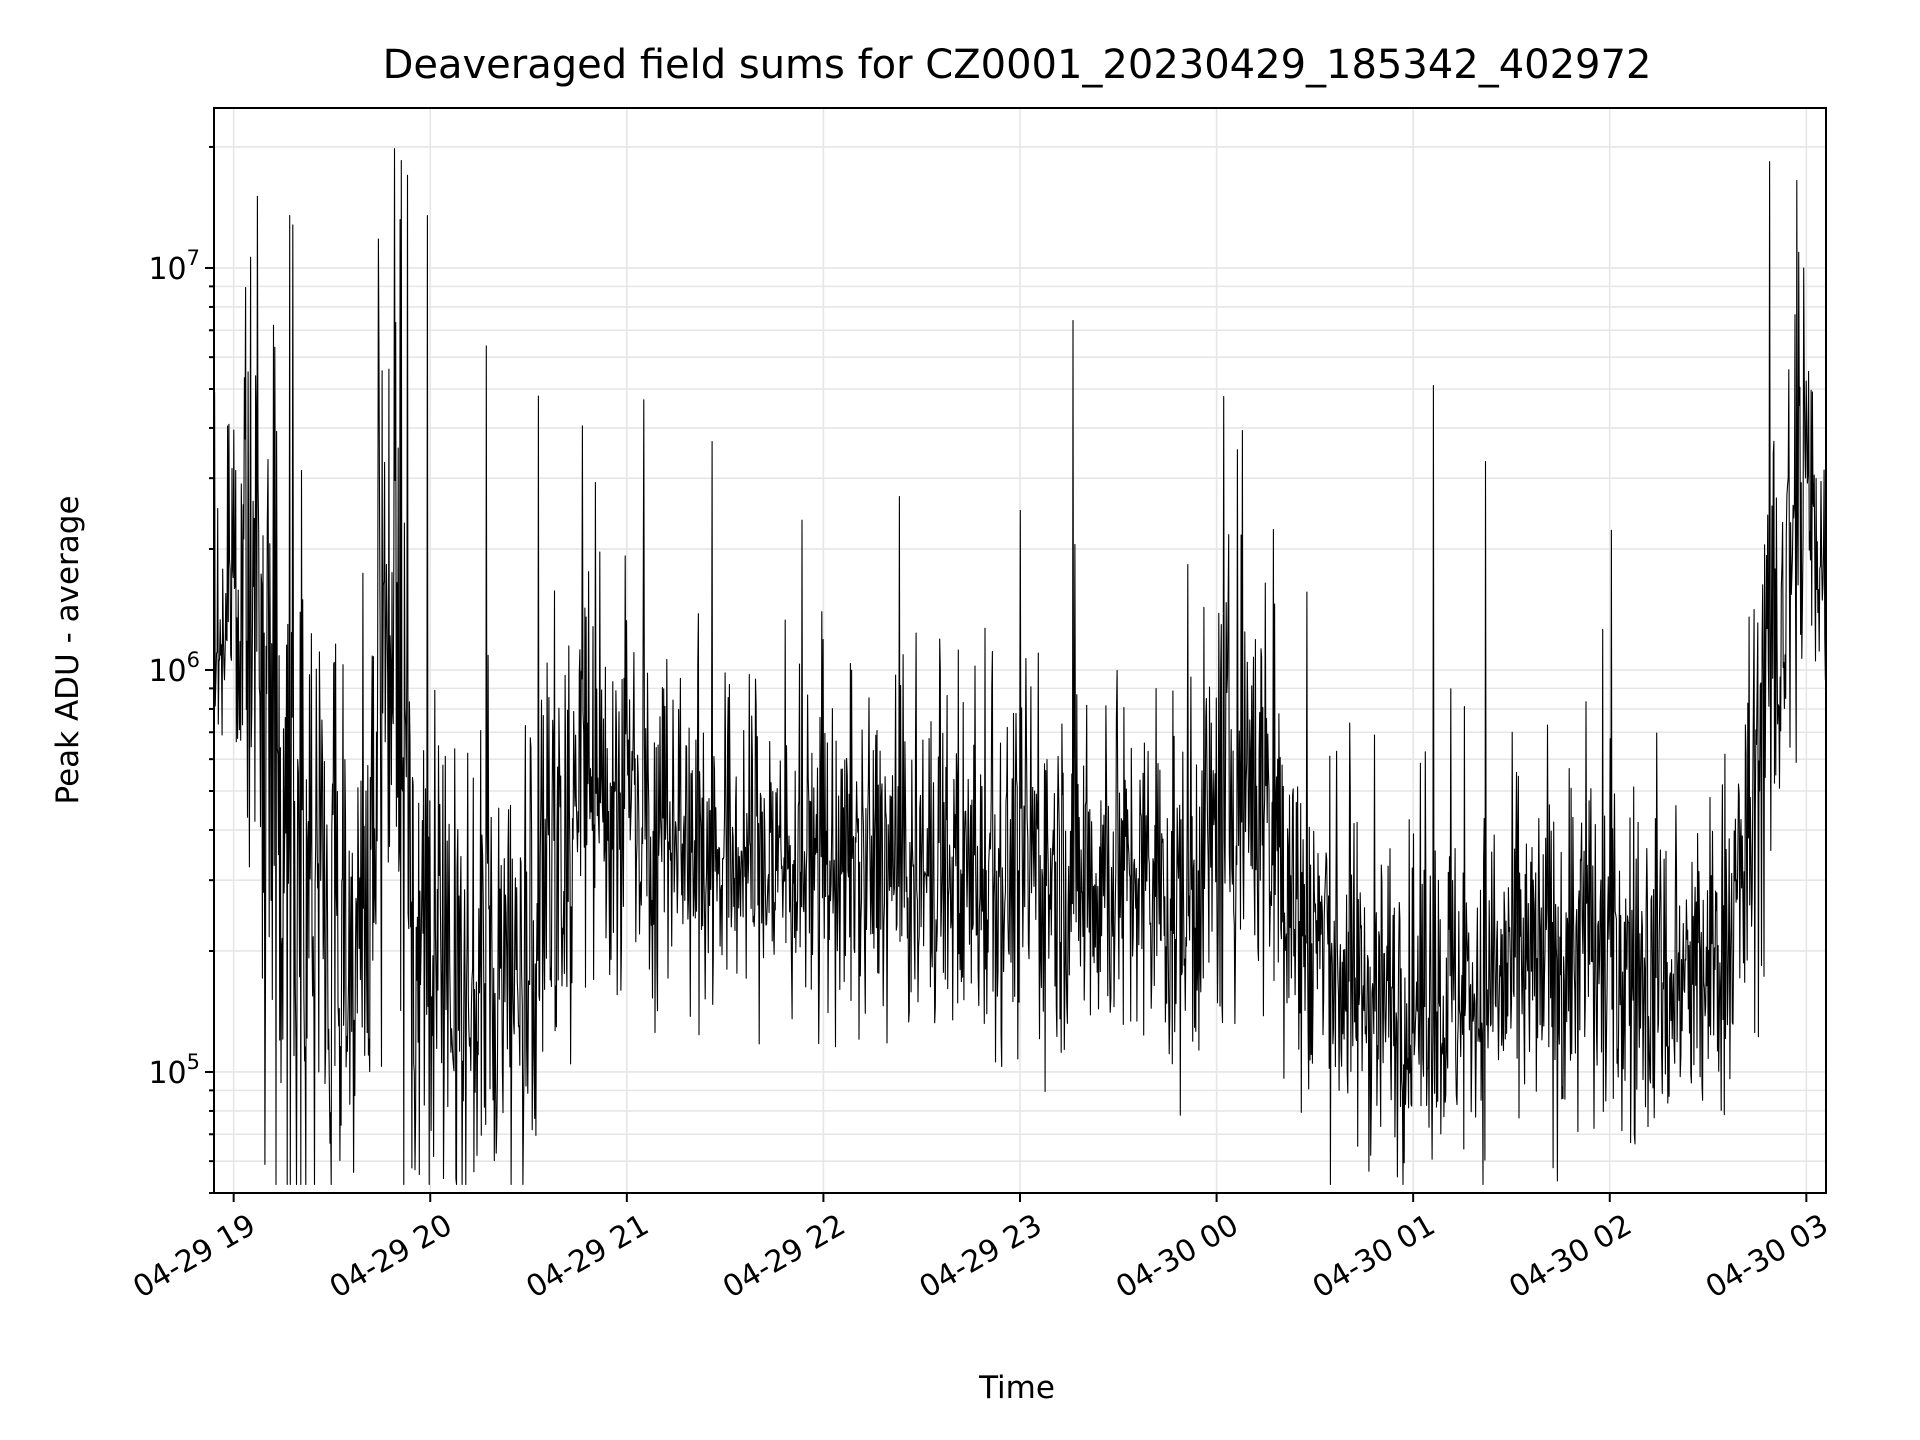 This screenshot has width=1920, height=1440. I want to click on x-tick-label: 04-30 00, so click(1177, 1257).